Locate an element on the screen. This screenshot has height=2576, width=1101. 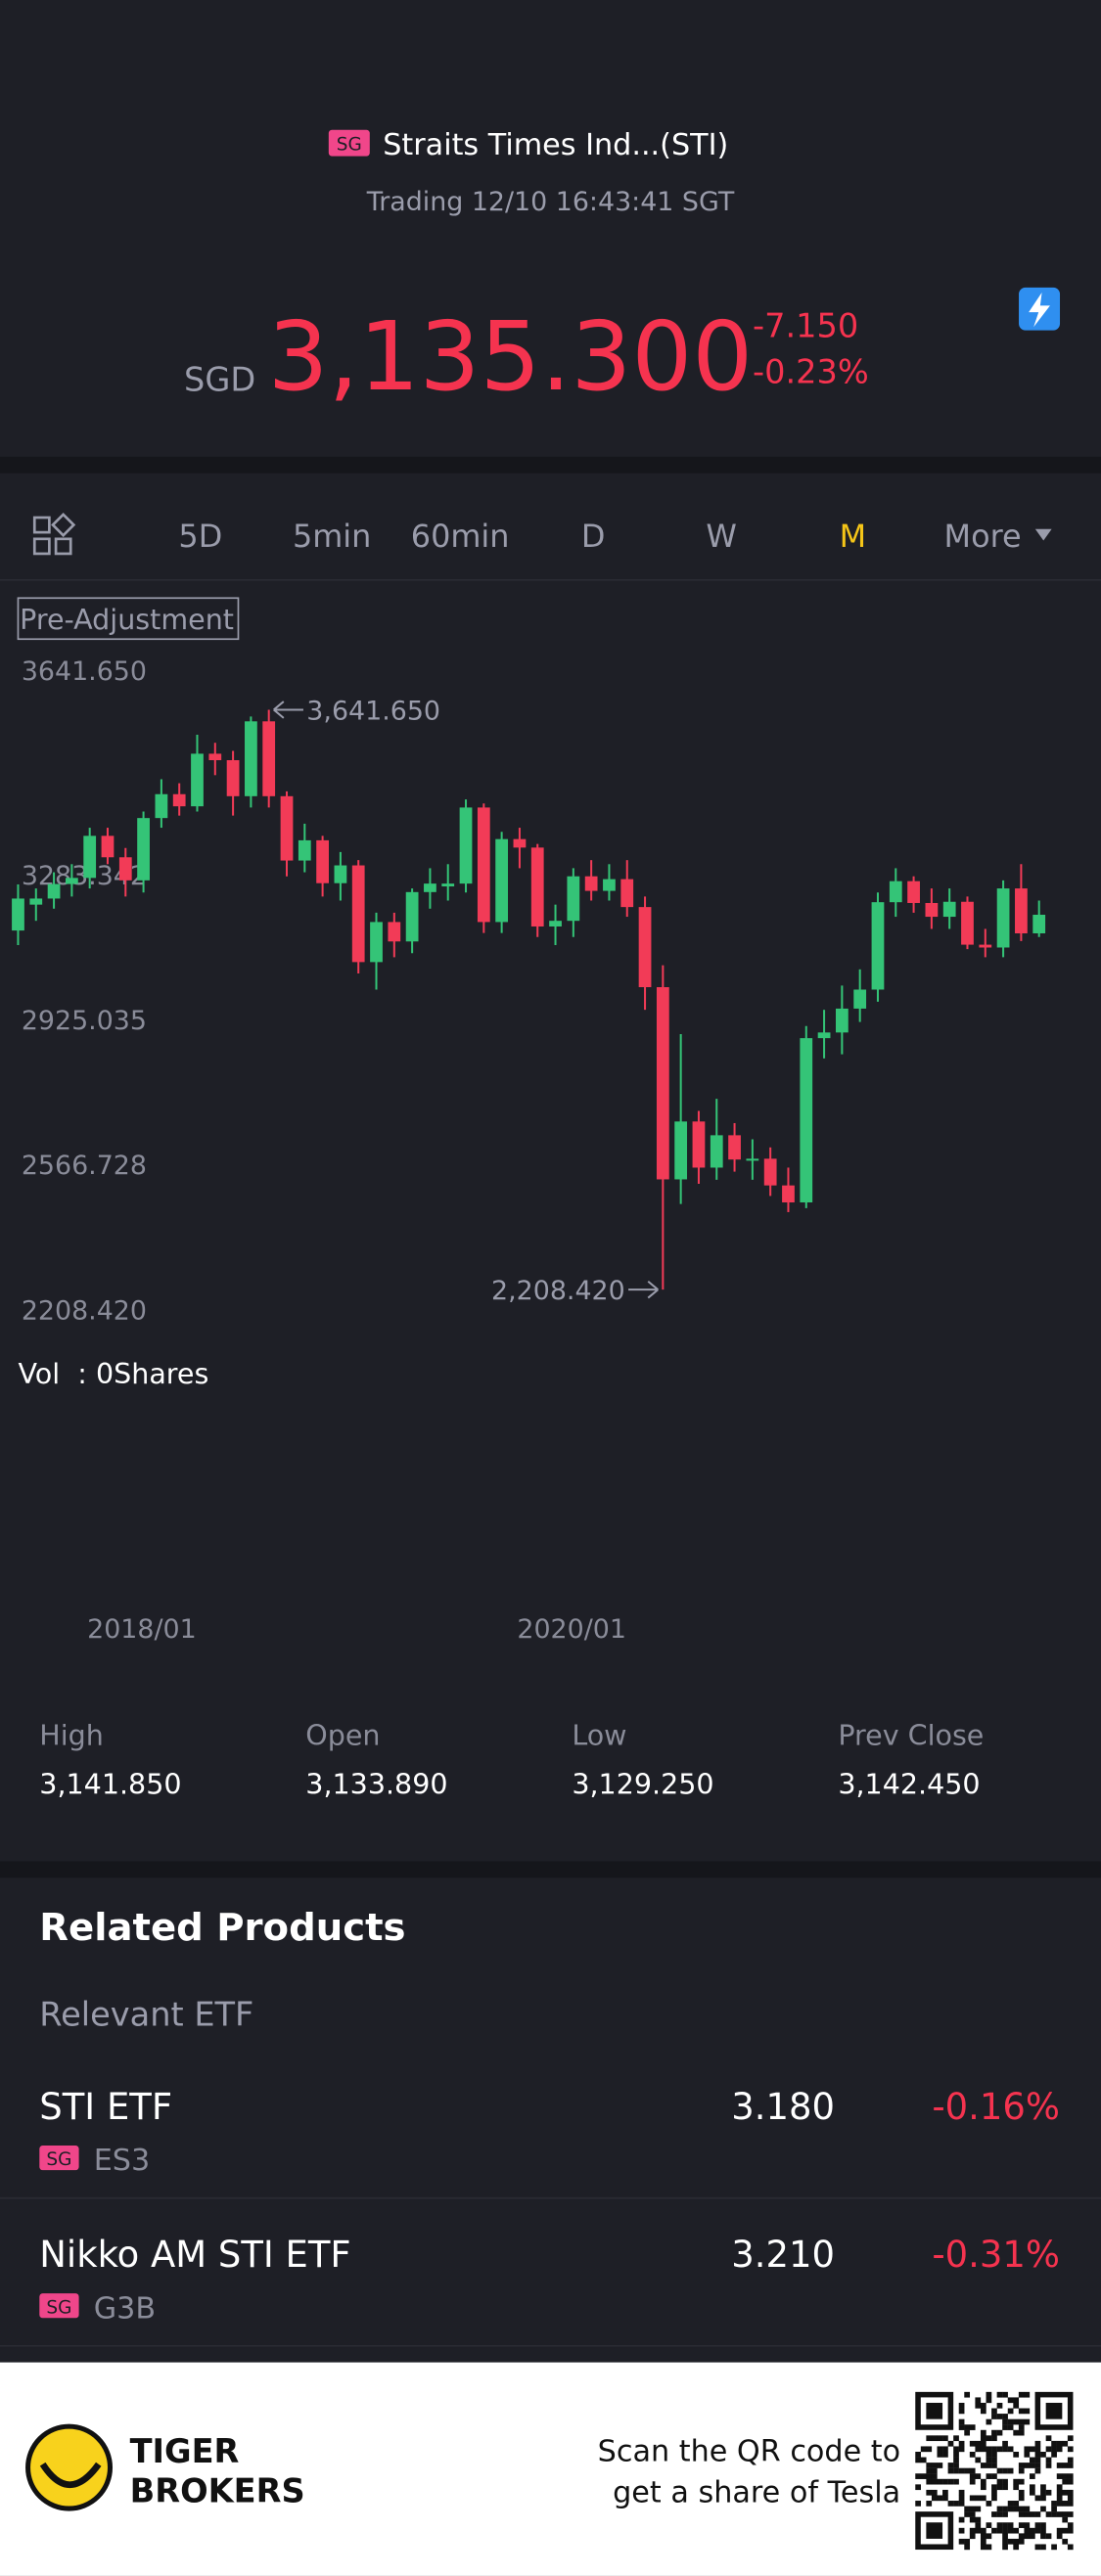
brand: TIGER is located at coordinates (185, 2451).